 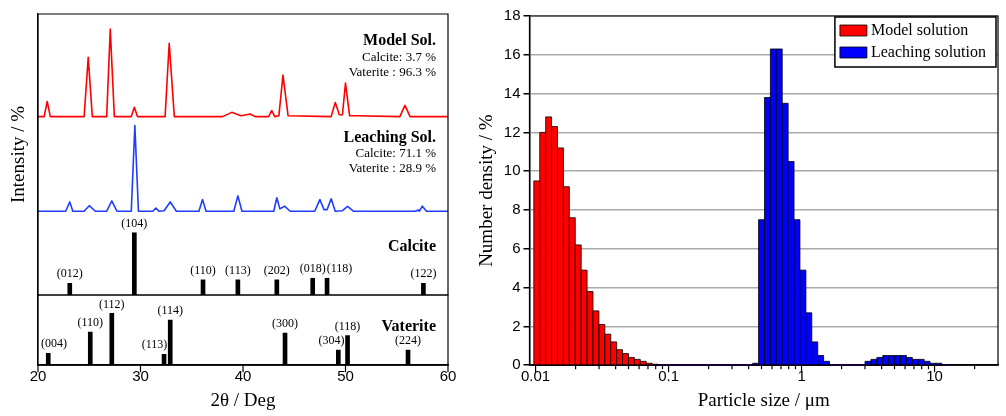 What do you see at coordinates (516, 364) in the screenshot?
I see `y-tick-label: 0` at bounding box center [516, 364].